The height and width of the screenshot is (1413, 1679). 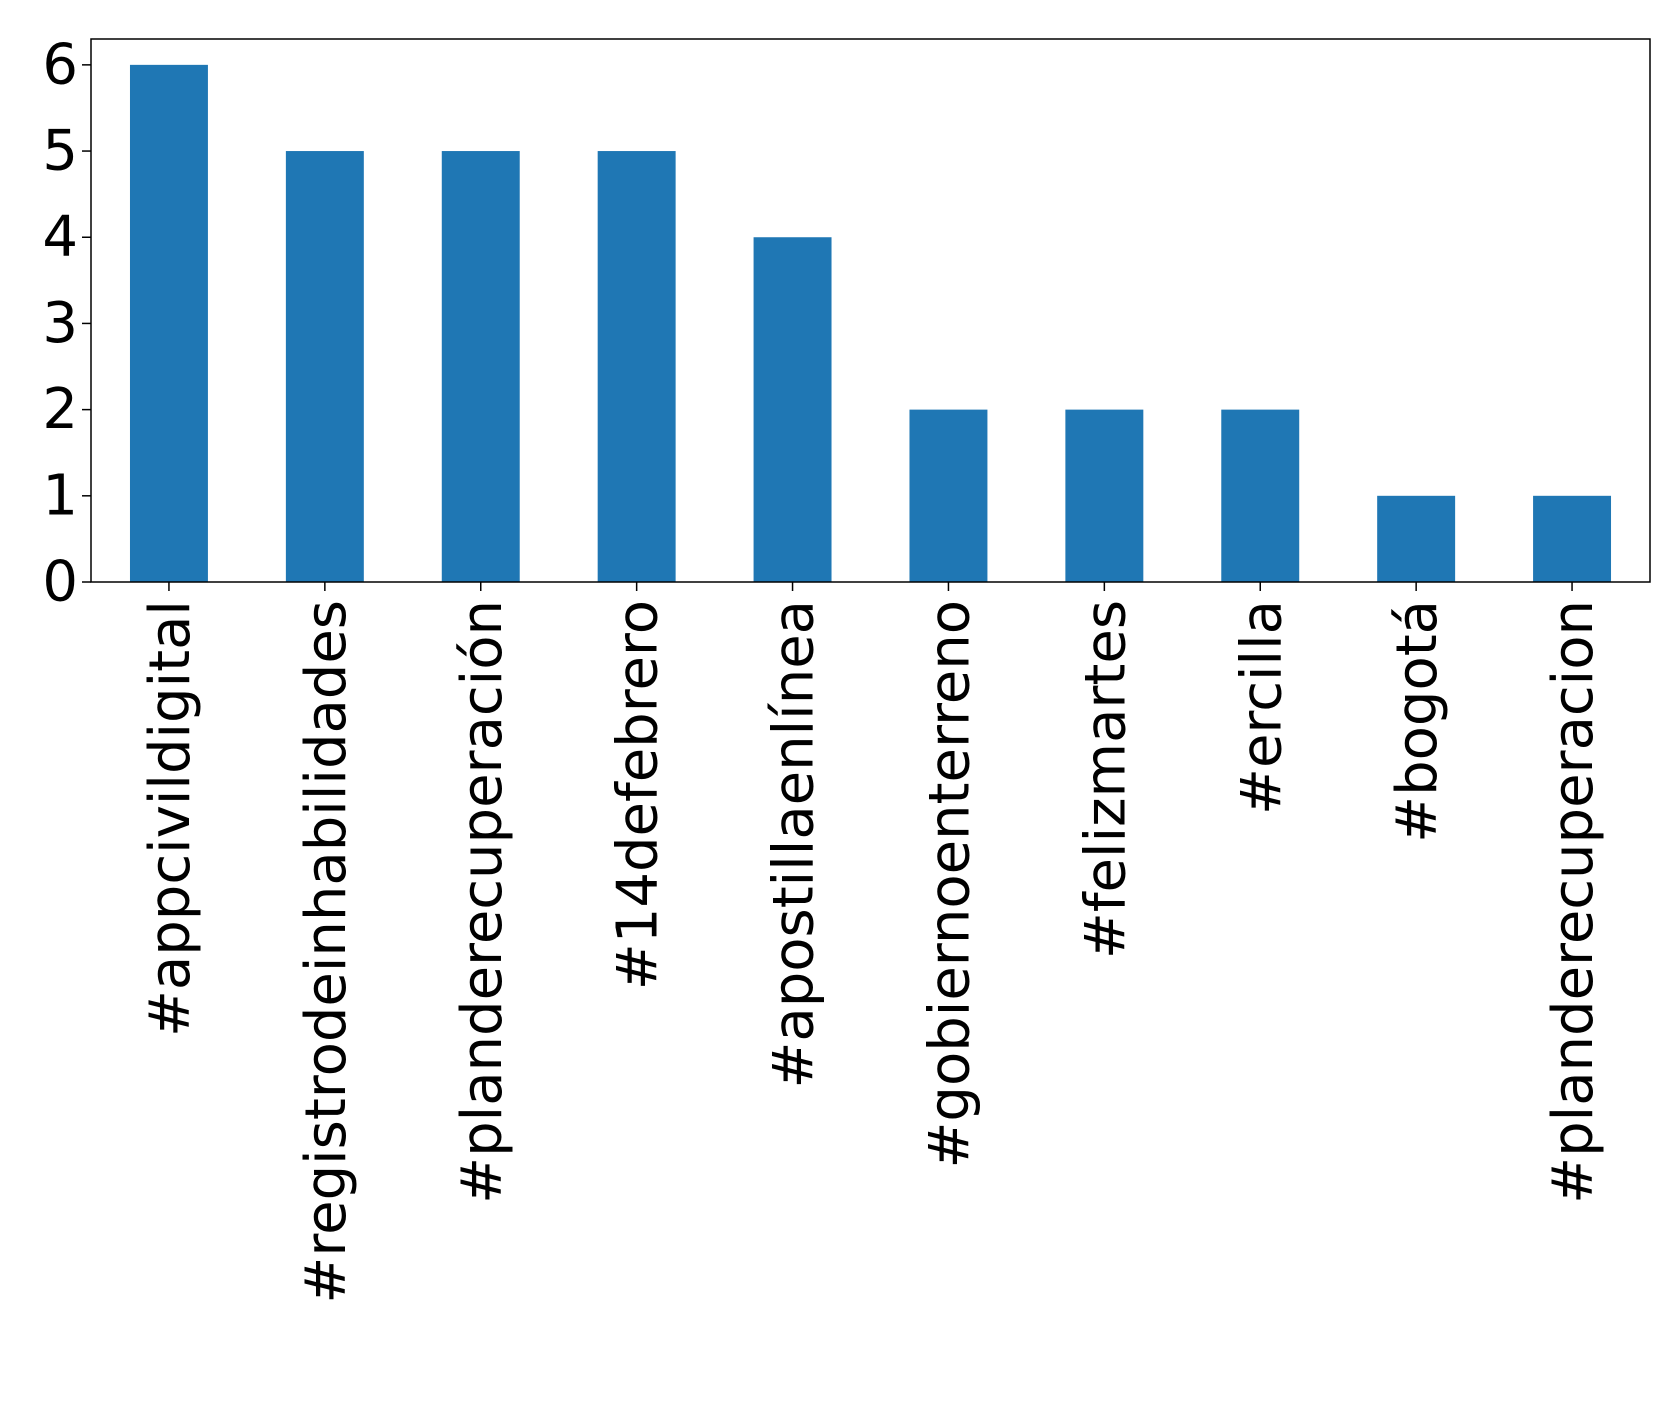 What do you see at coordinates (60, 495) in the screenshot?
I see `y-tick-label-1: 1` at bounding box center [60, 495].